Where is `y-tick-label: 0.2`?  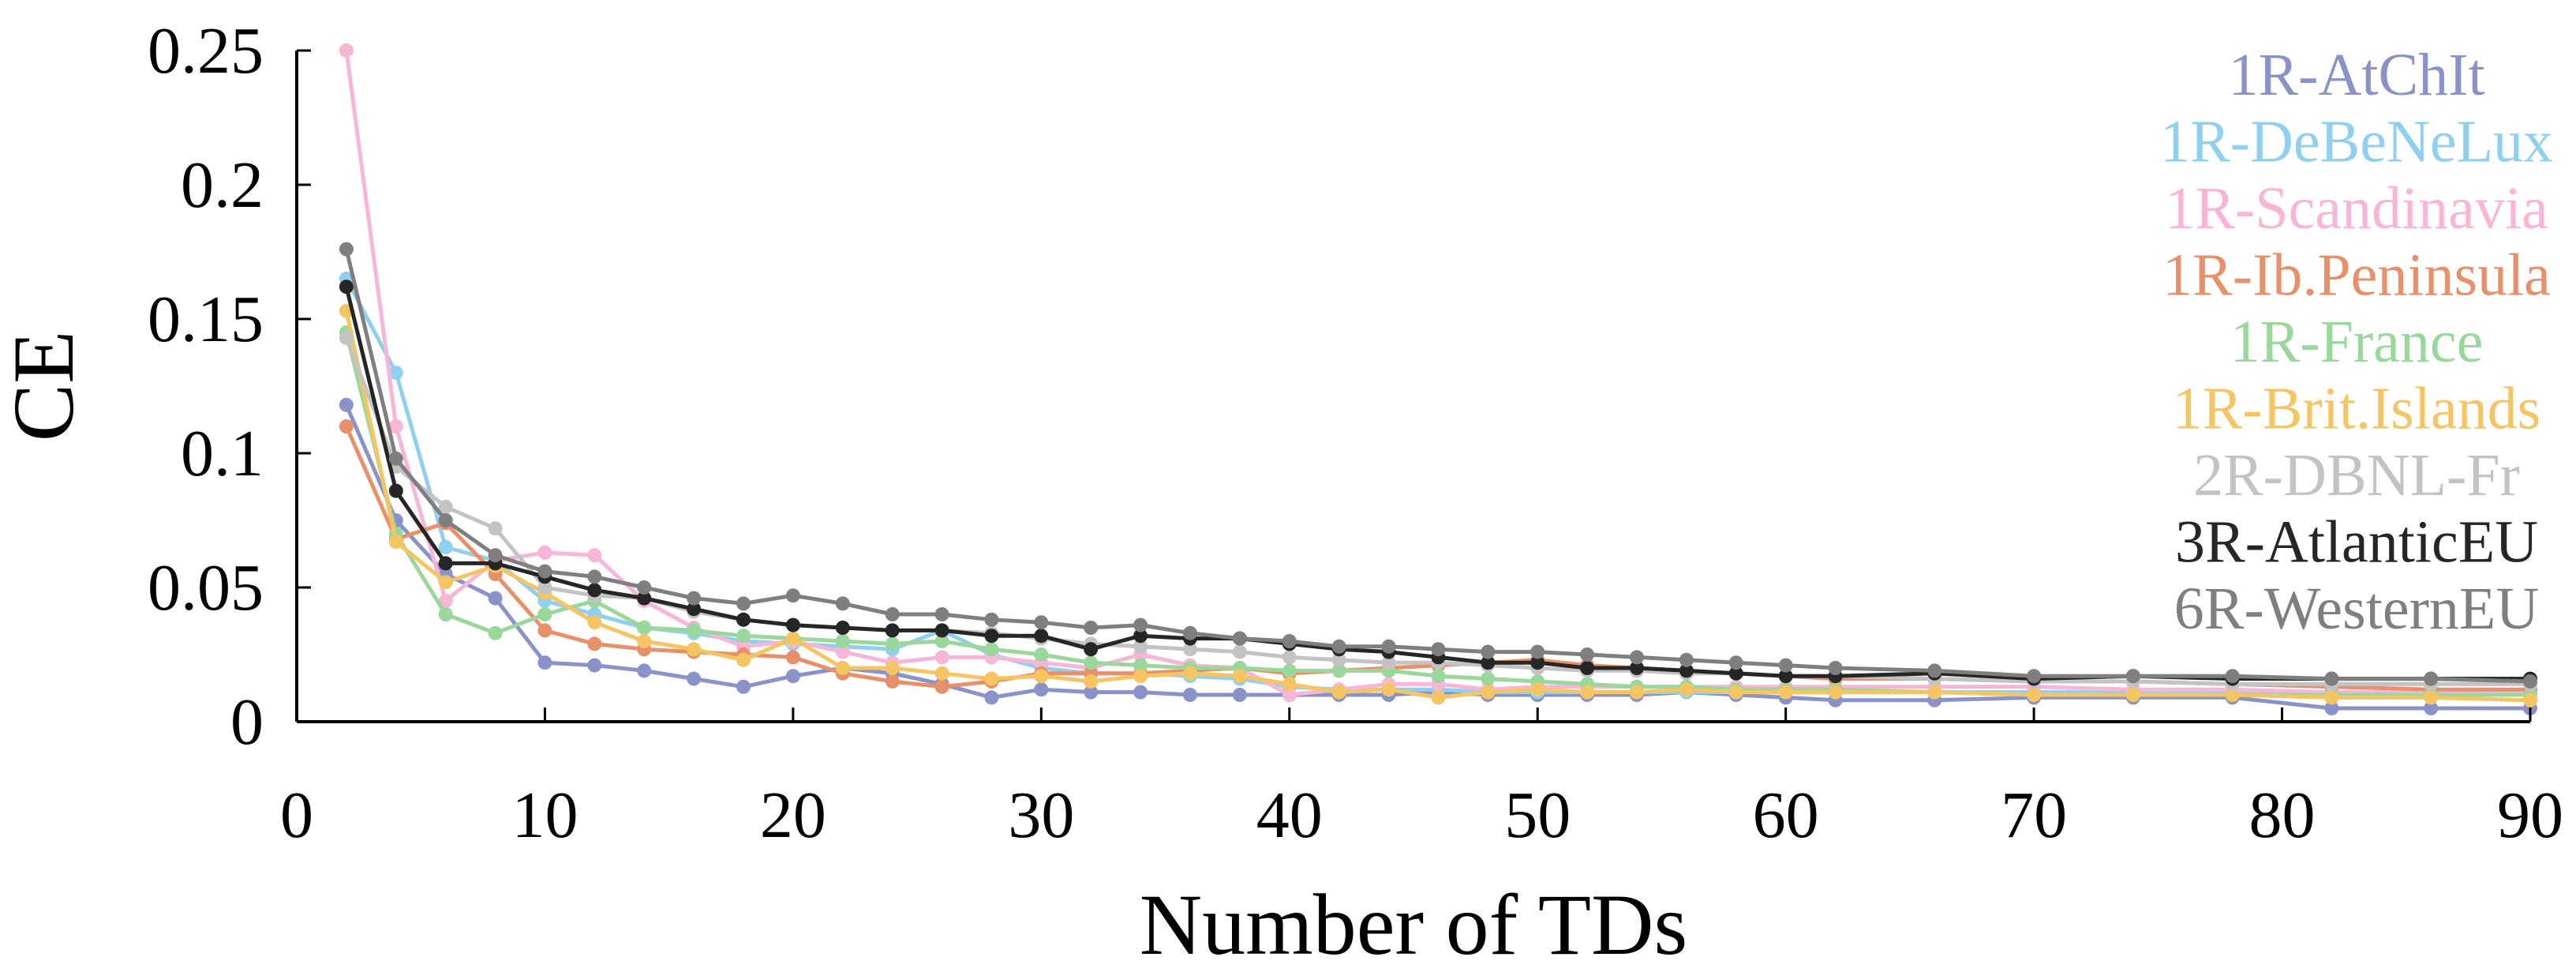
y-tick-label: 0.2 is located at coordinates (222, 185).